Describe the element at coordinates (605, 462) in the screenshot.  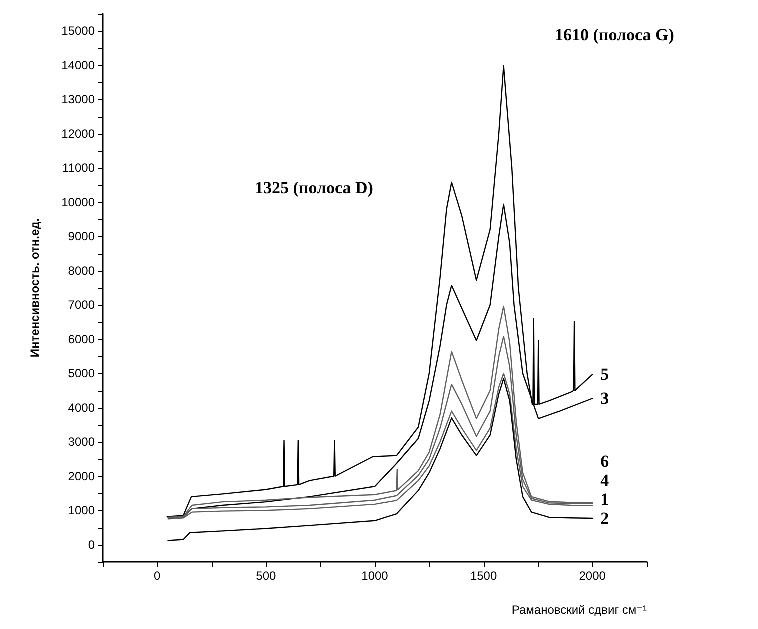
I see `series-label: 6` at that location.